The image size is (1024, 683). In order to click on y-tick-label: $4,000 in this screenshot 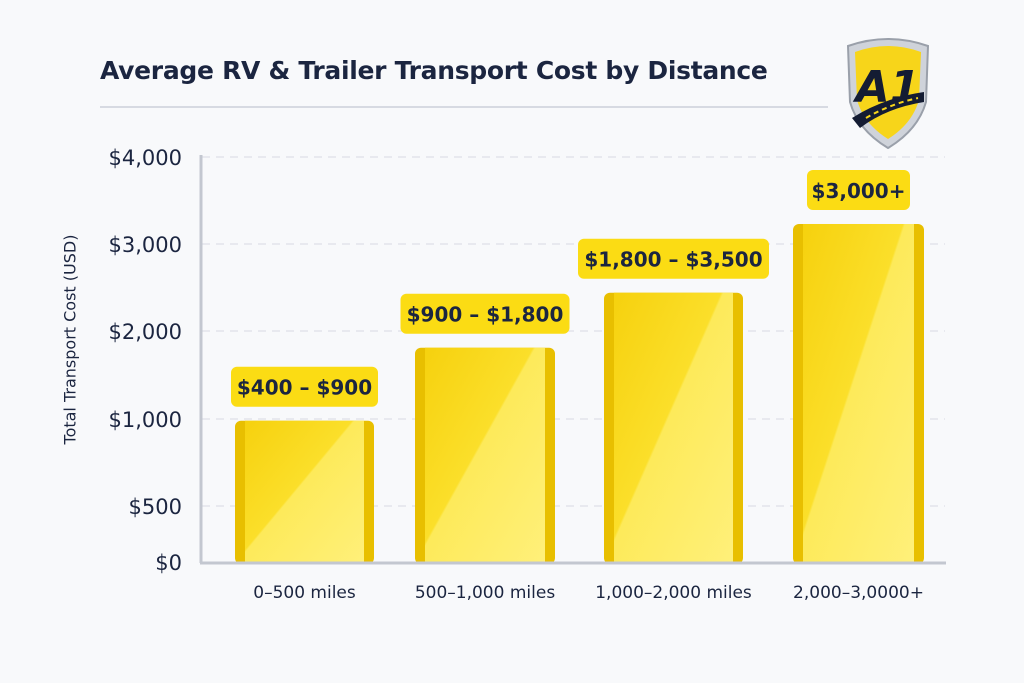, I will do `click(145, 158)`.